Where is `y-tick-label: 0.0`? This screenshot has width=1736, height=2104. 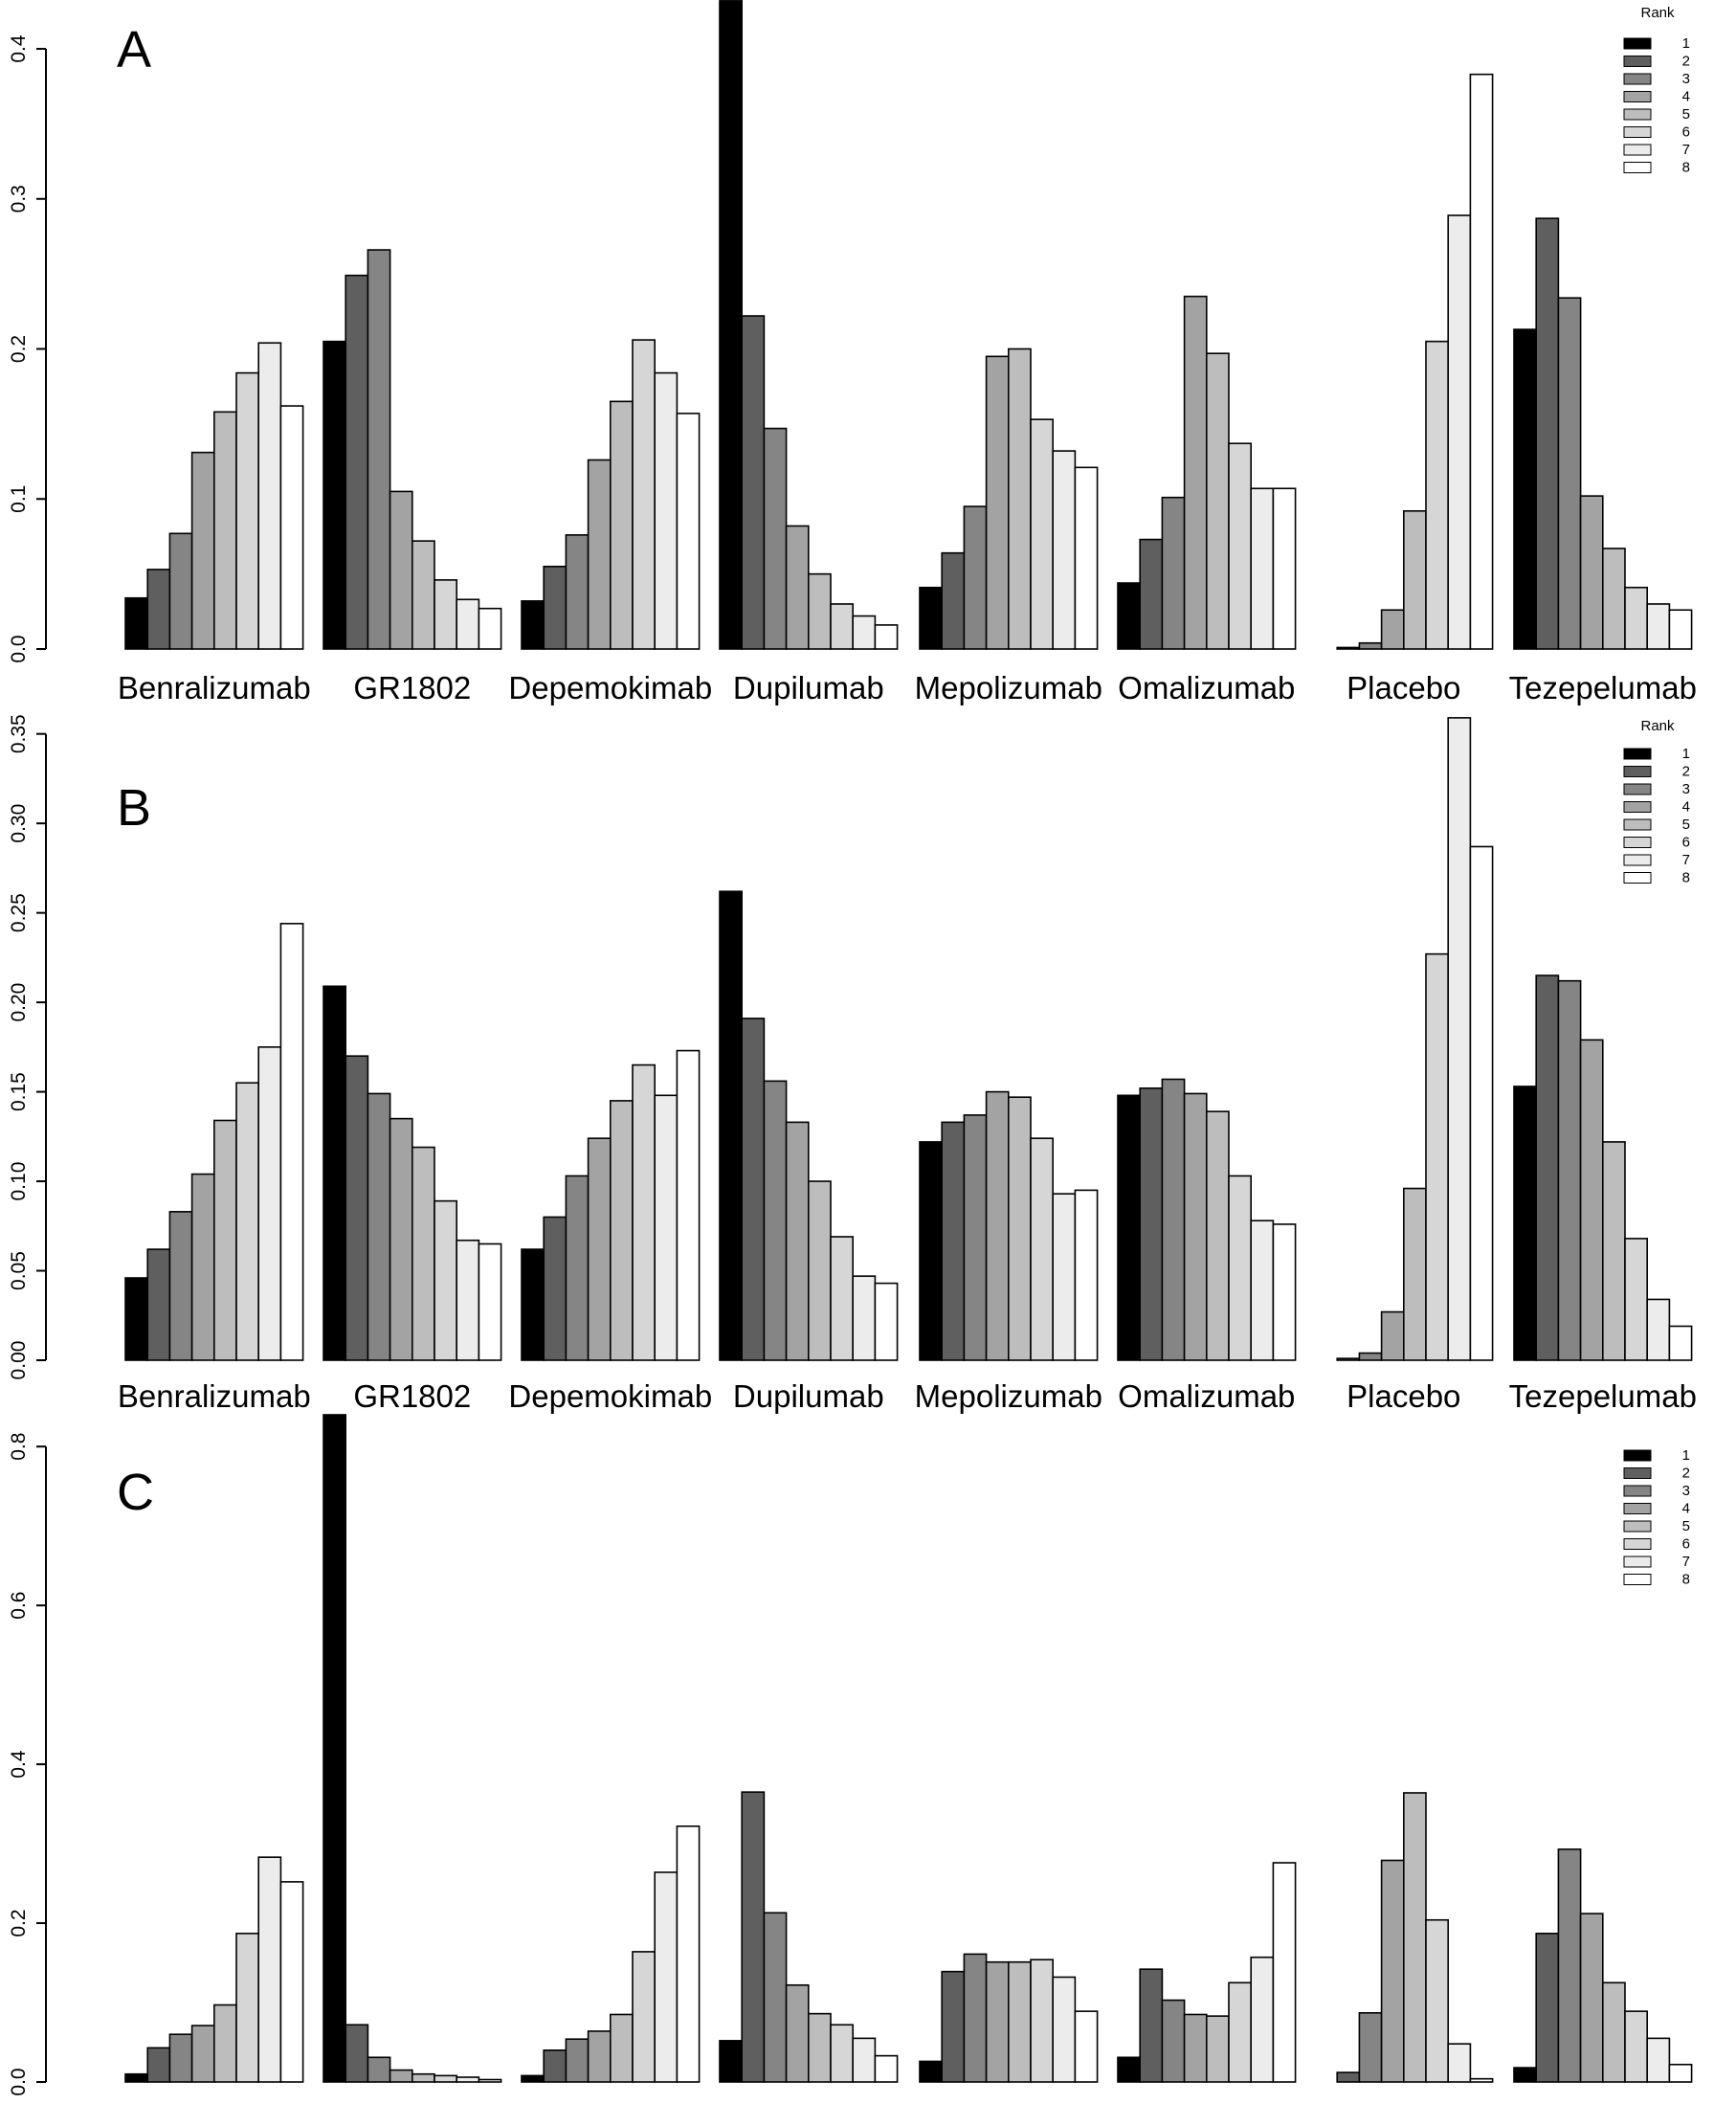 y-tick-label: 0.0 is located at coordinates (19, 649).